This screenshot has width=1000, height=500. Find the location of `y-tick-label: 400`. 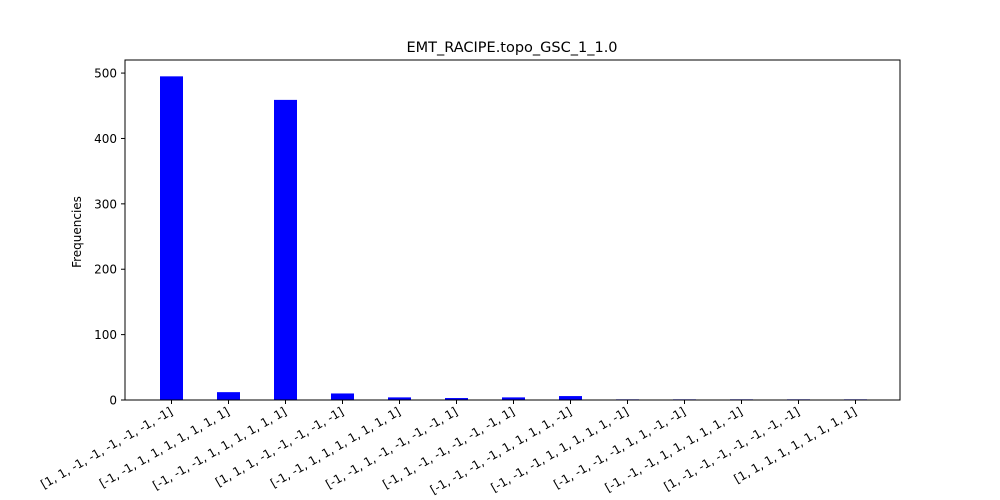

y-tick-label: 400 is located at coordinates (105, 139).